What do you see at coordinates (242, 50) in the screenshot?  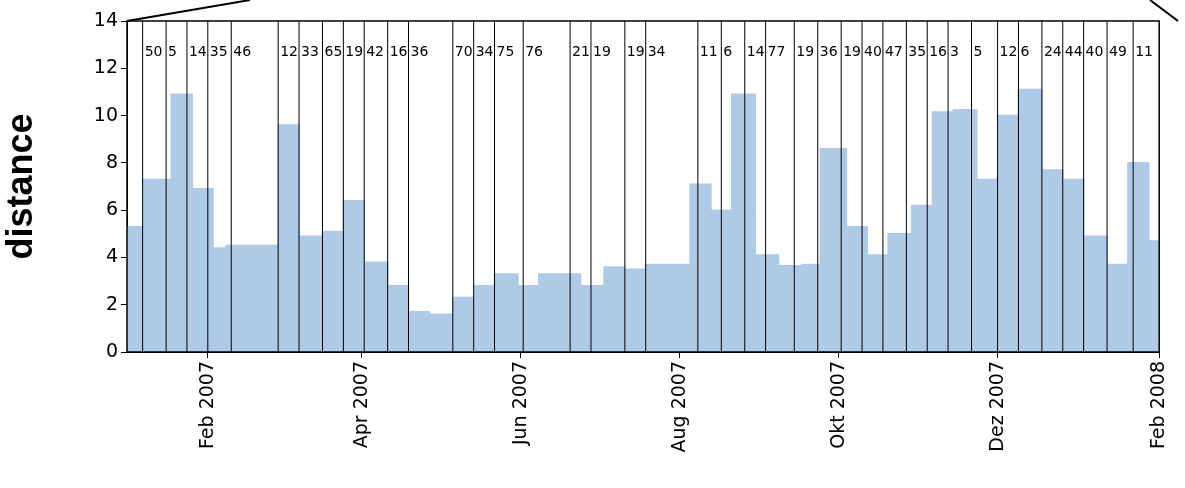 I see `ref-line-label: 46` at bounding box center [242, 50].